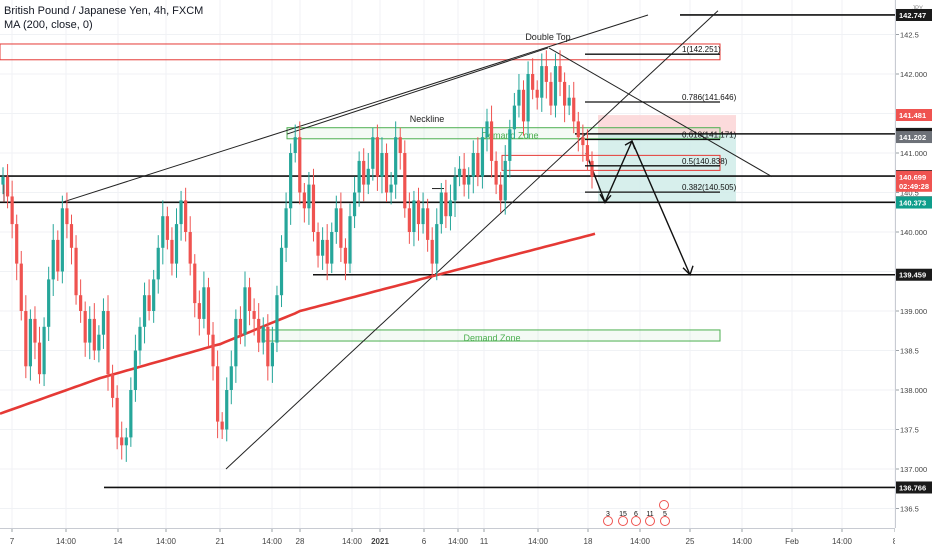 This screenshot has height=556, width=932. What do you see at coordinates (424, 541) in the screenshot?
I see `x-tick-label: 6` at bounding box center [424, 541].